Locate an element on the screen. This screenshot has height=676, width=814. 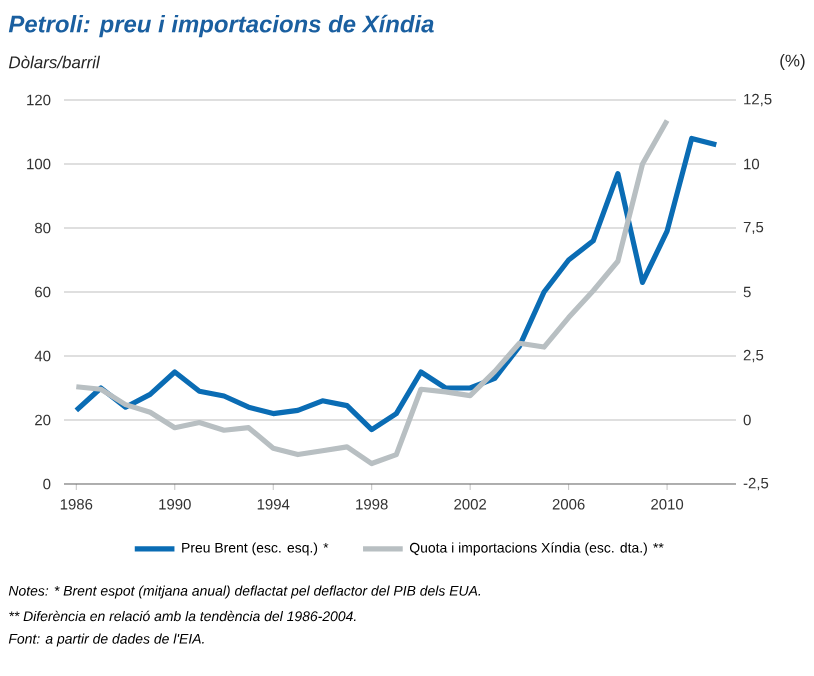
y2-axis-title: (%) is located at coordinates (792, 62).